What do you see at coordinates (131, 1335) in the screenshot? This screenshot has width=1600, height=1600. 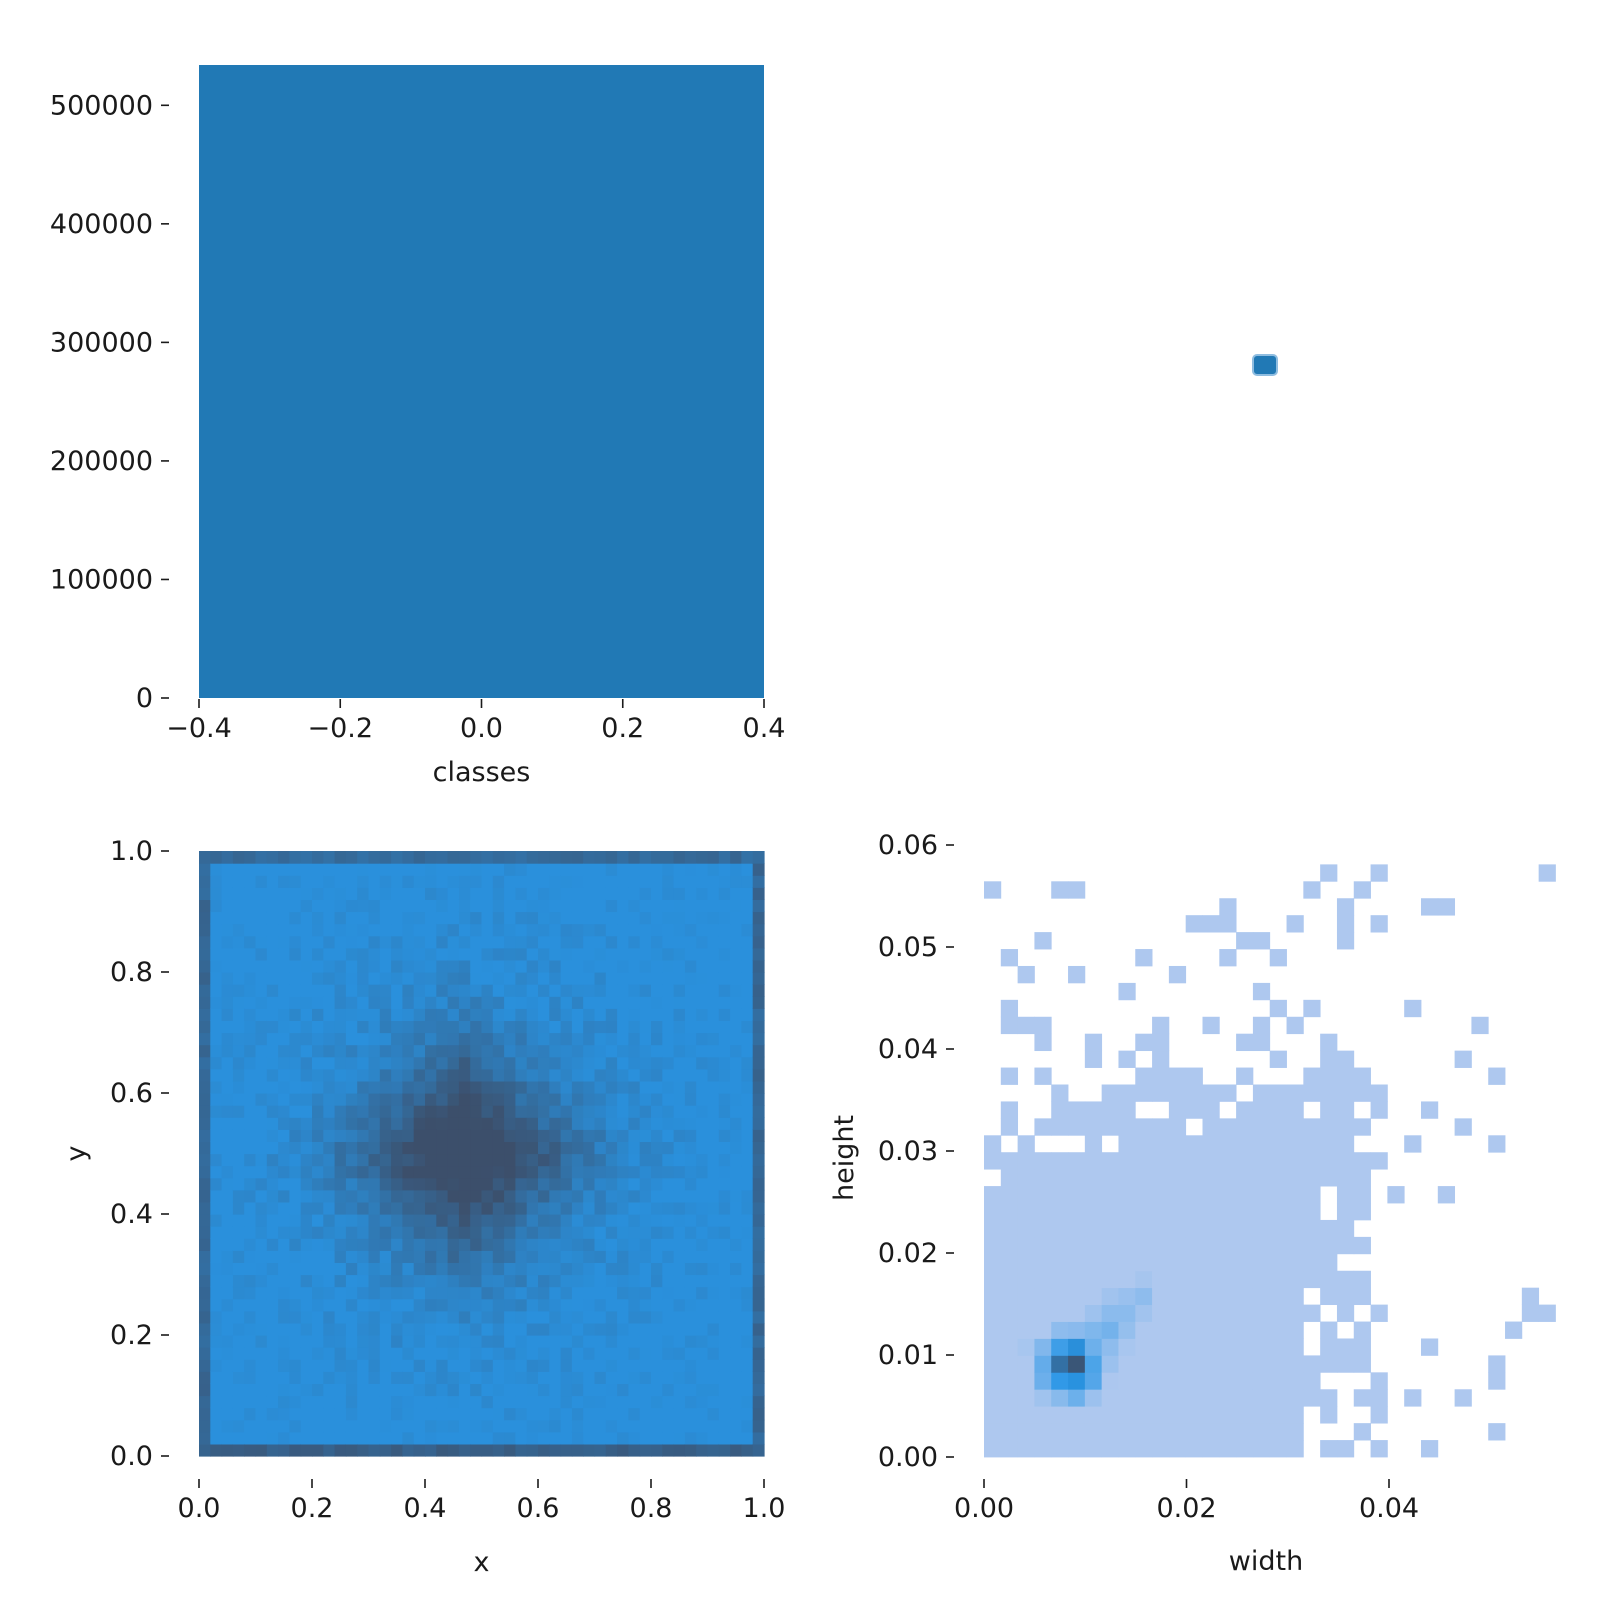 I see `xy-y-tick-label-1: 0.2` at bounding box center [131, 1335].